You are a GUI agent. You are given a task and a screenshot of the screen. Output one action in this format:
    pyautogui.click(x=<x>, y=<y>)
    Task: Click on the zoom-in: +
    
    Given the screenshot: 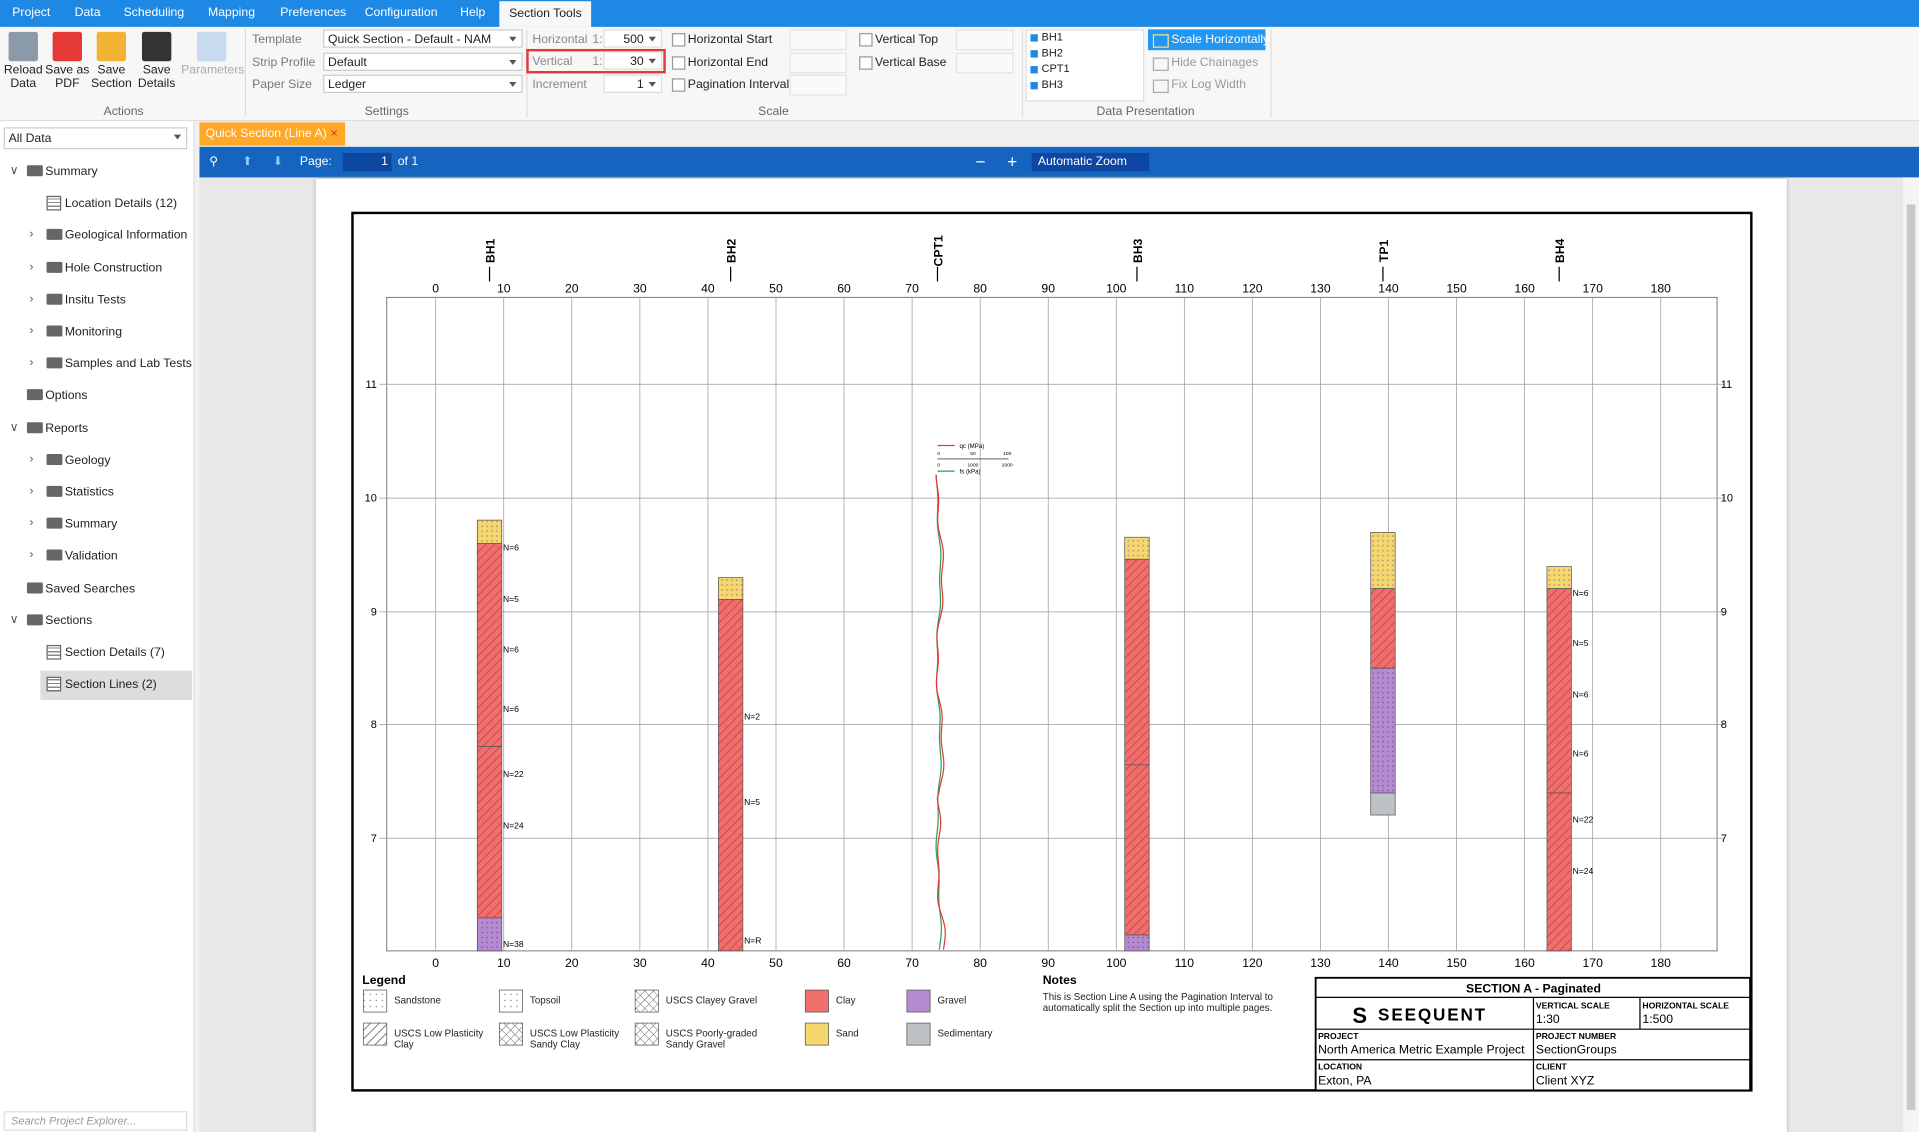 What is the action you would take?
    pyautogui.click(x=1012, y=161)
    